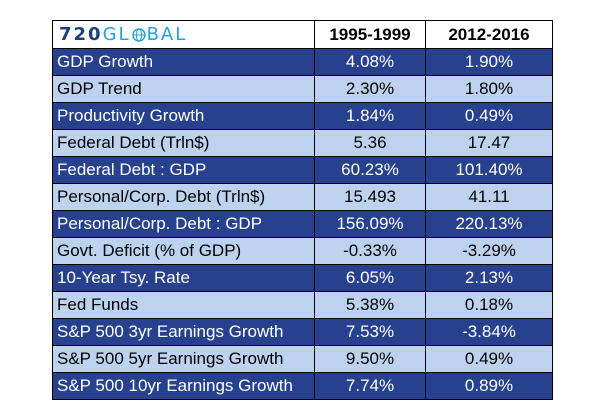 The width and height of the screenshot is (603, 402). Describe the element at coordinates (370, 305) in the screenshot. I see `value-1995-1999: 5.38%` at that location.